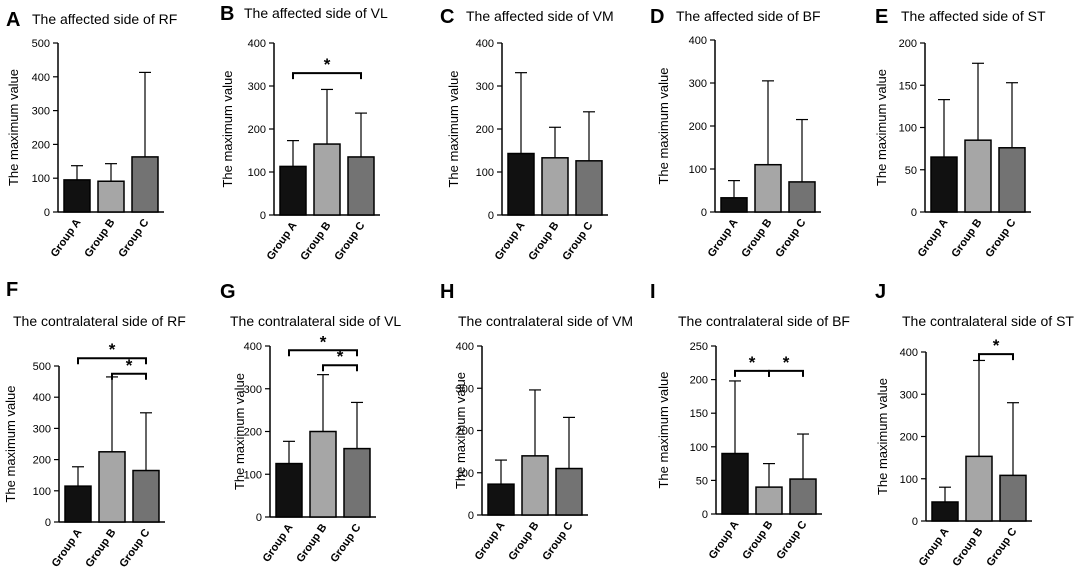  What do you see at coordinates (447, 292) in the screenshot?
I see `panel-letter: H` at bounding box center [447, 292].